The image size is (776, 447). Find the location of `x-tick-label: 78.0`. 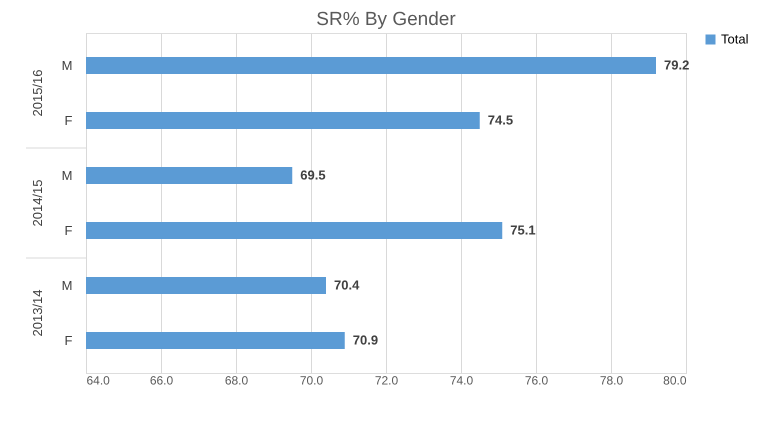

x-tick-label: 78.0 is located at coordinates (612, 381).